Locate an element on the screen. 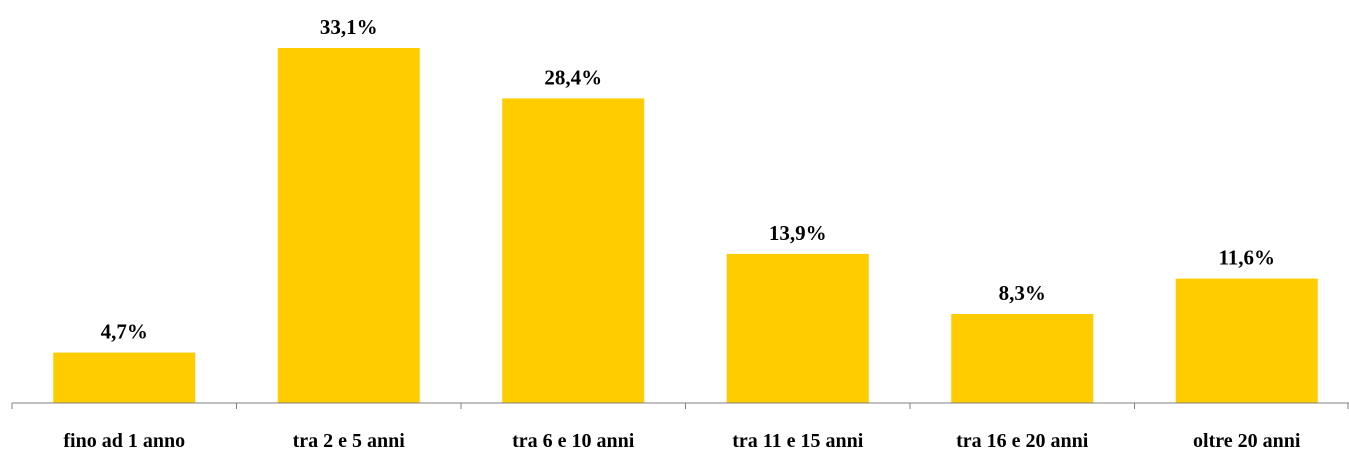 The width and height of the screenshot is (1349, 452). data-label: 8,3% is located at coordinates (1022, 293).